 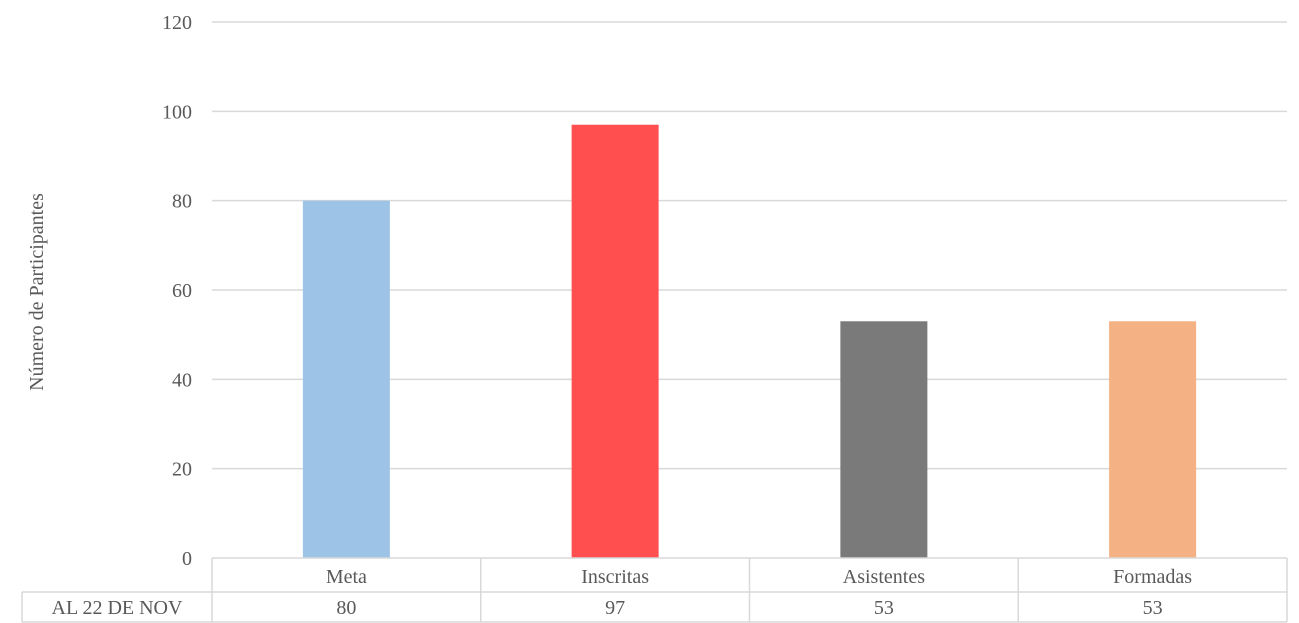 I want to click on table-value: 80, so click(x=346, y=608).